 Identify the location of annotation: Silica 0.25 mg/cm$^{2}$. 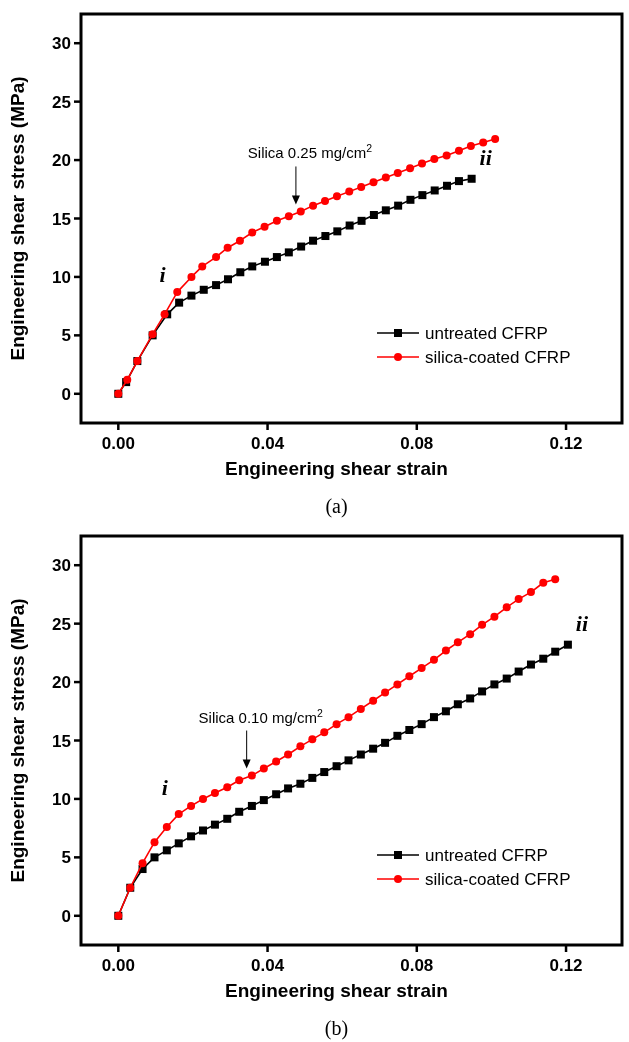
(310, 152).